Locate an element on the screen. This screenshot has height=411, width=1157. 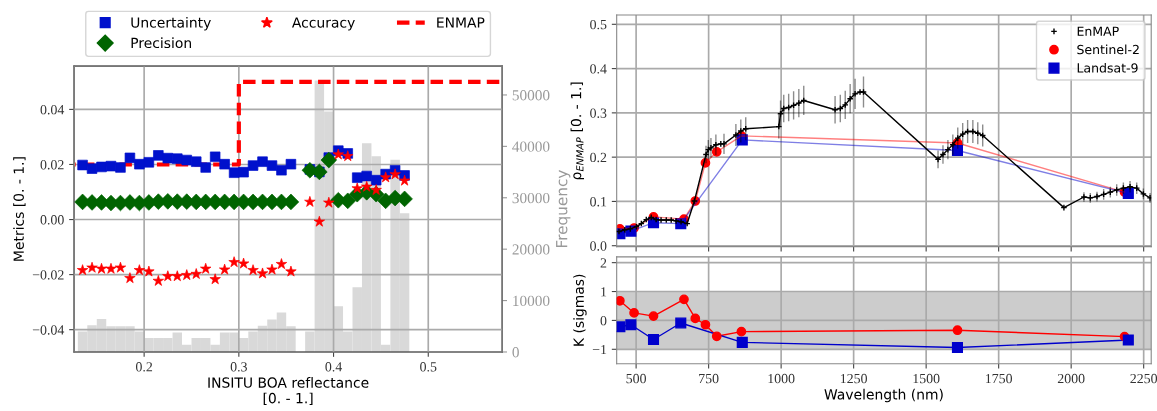
y-tick-label: 2 is located at coordinates (603, 263).